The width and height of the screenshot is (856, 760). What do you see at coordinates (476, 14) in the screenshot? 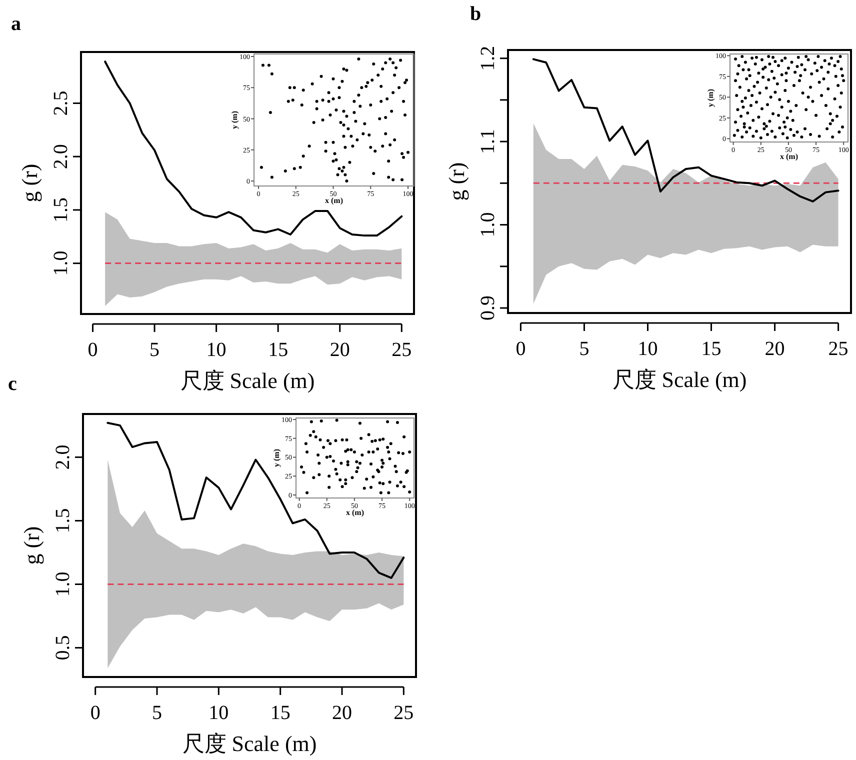
I see `chart-title: b` at bounding box center [476, 14].